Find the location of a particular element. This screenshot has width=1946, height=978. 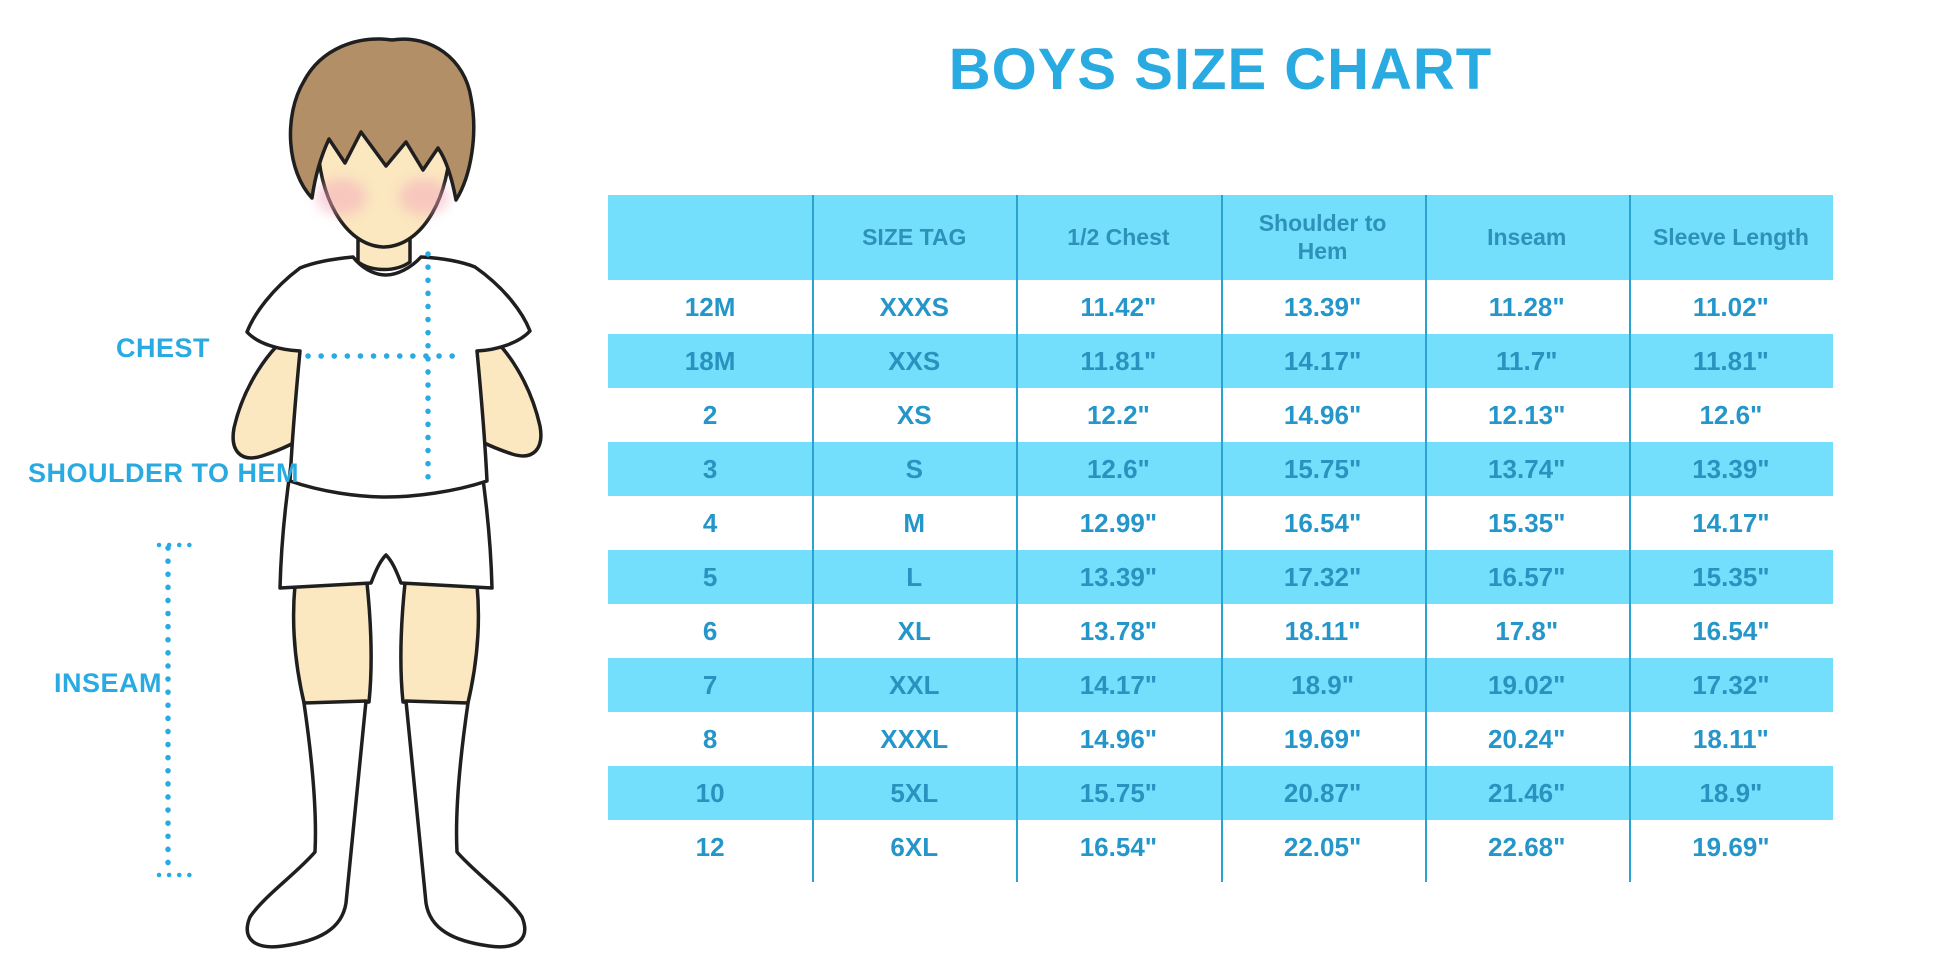

table-cell: L is located at coordinates (914, 576).